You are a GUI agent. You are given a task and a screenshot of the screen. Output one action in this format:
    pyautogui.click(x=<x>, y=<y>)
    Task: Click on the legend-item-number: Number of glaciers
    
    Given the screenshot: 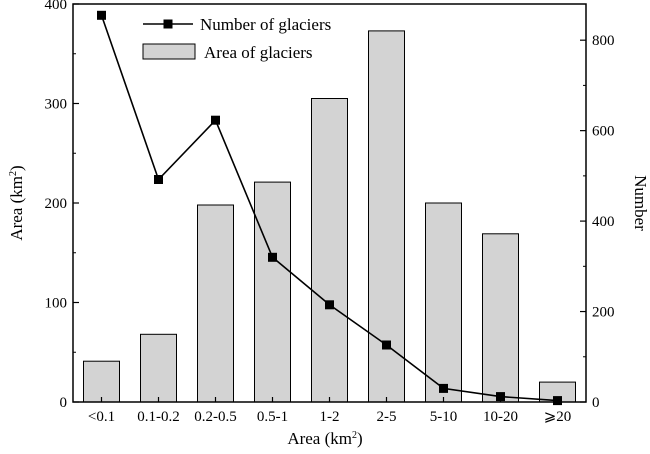 What is the action you would take?
    pyautogui.click(x=237, y=24)
    